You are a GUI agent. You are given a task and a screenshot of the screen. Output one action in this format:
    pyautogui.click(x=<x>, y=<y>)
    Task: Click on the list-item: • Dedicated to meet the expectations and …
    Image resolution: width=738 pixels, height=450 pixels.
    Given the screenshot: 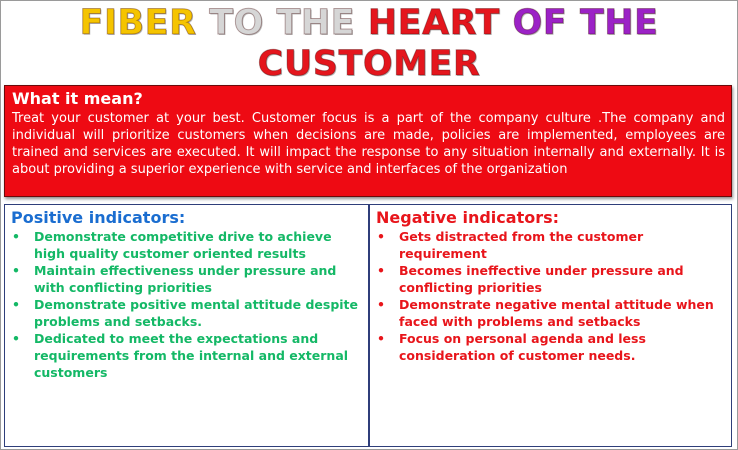 What is the action you would take?
    pyautogui.click(x=186, y=355)
    